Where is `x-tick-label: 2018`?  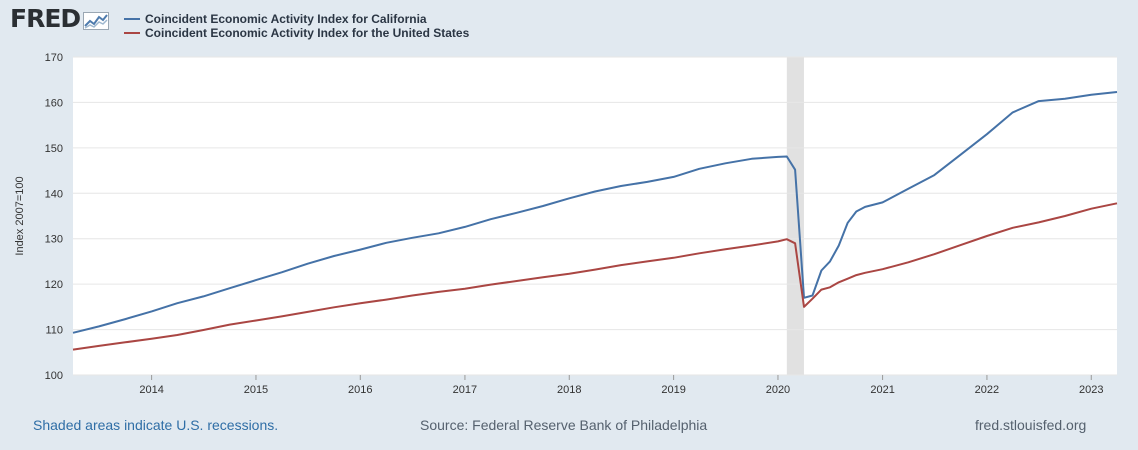 x-tick-label: 2018 is located at coordinates (569, 390).